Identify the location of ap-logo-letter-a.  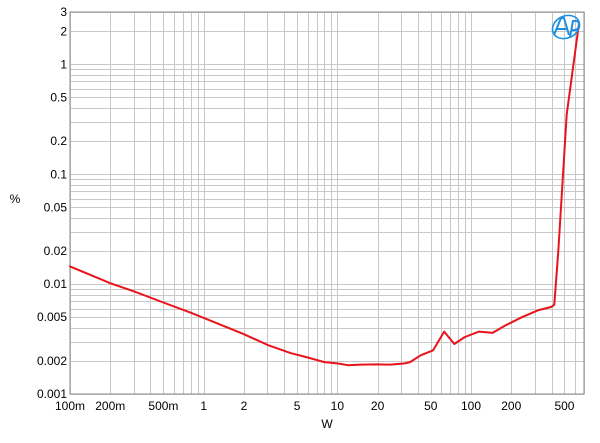
(561, 26).